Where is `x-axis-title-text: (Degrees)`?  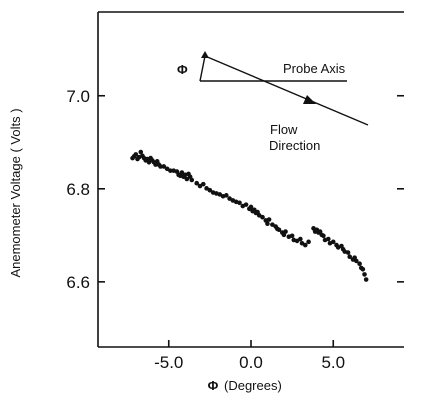
x-axis-title-text: (Degrees) is located at coordinates (253, 385).